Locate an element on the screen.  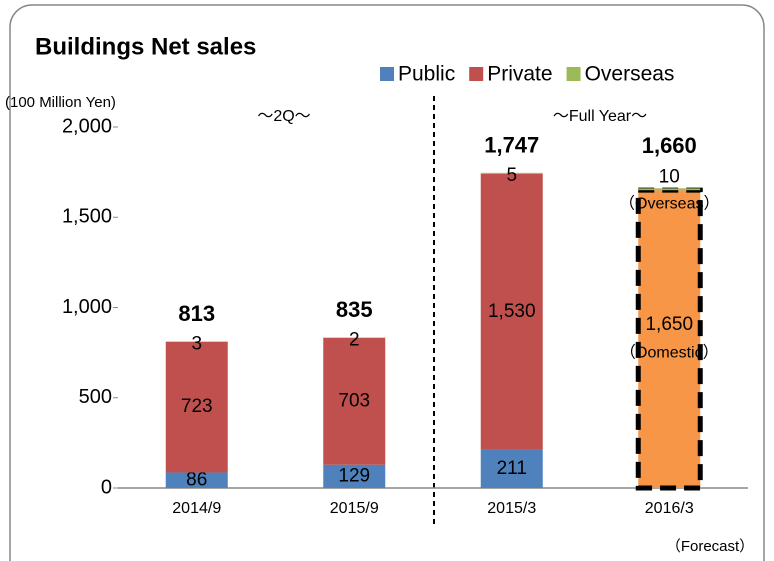
total-label: 1,747 is located at coordinates (511, 144).